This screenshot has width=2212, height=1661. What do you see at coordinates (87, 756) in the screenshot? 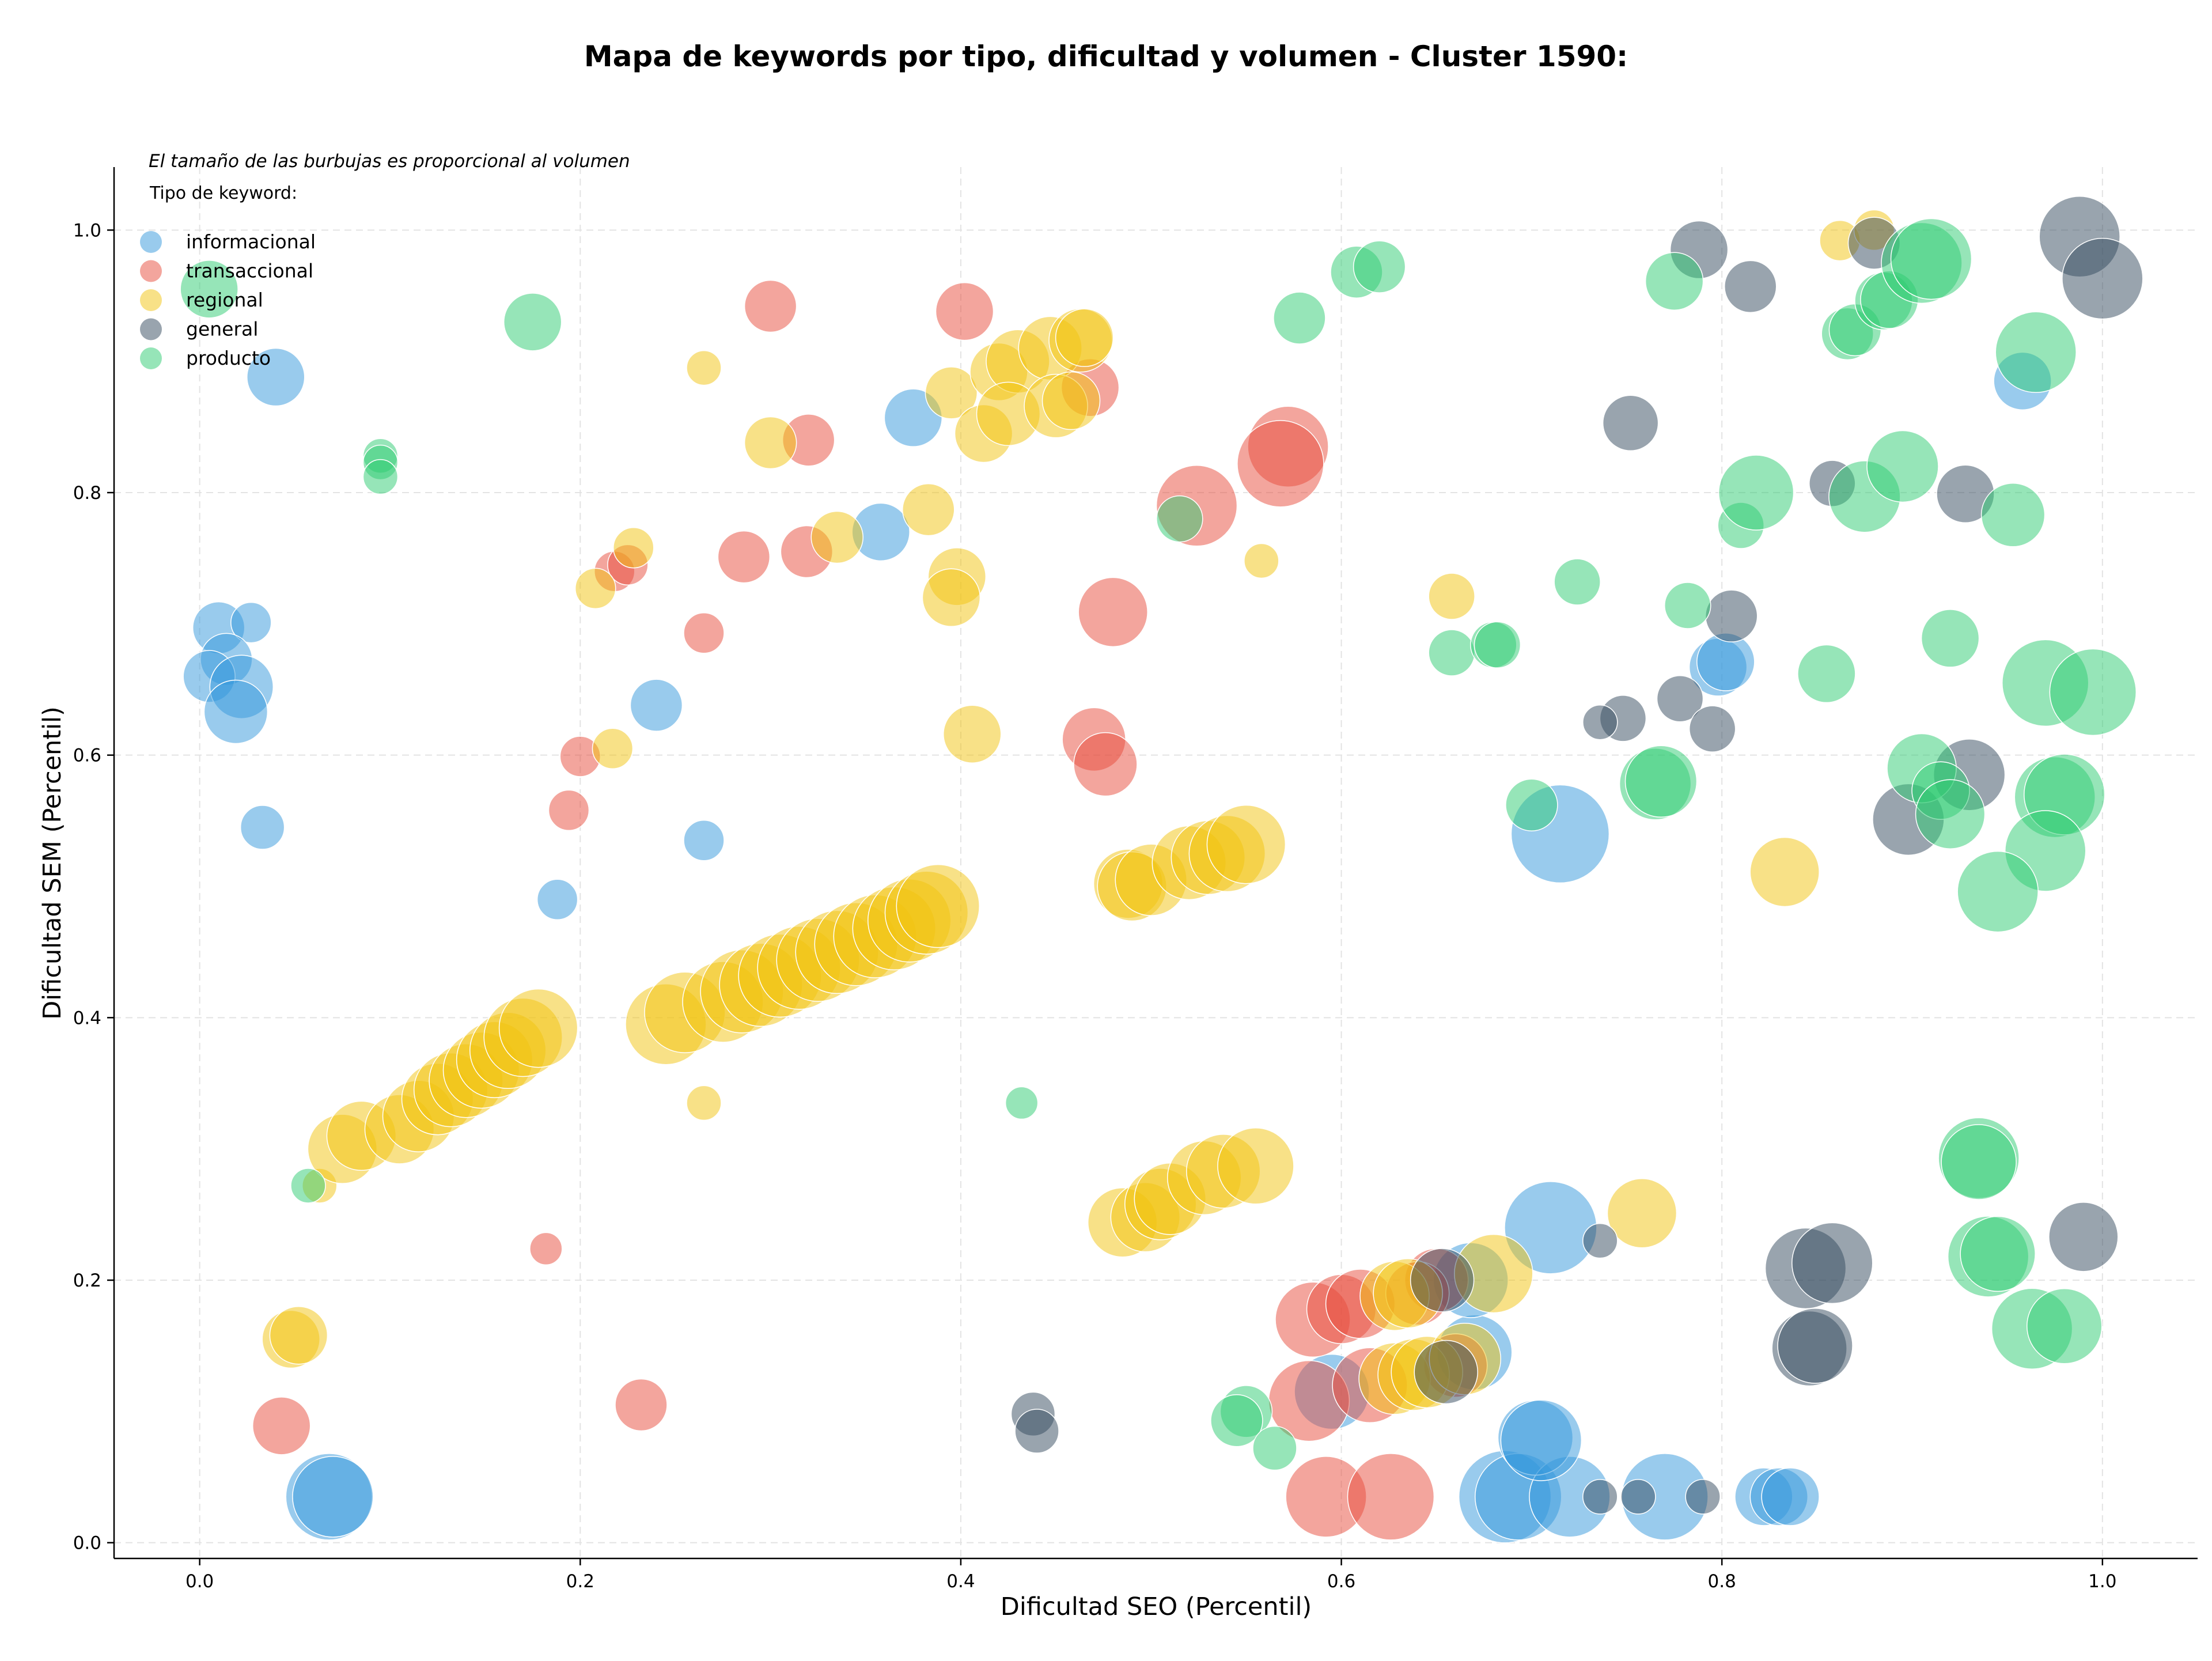
I see `y-tick-label: 0.6` at bounding box center [87, 756].